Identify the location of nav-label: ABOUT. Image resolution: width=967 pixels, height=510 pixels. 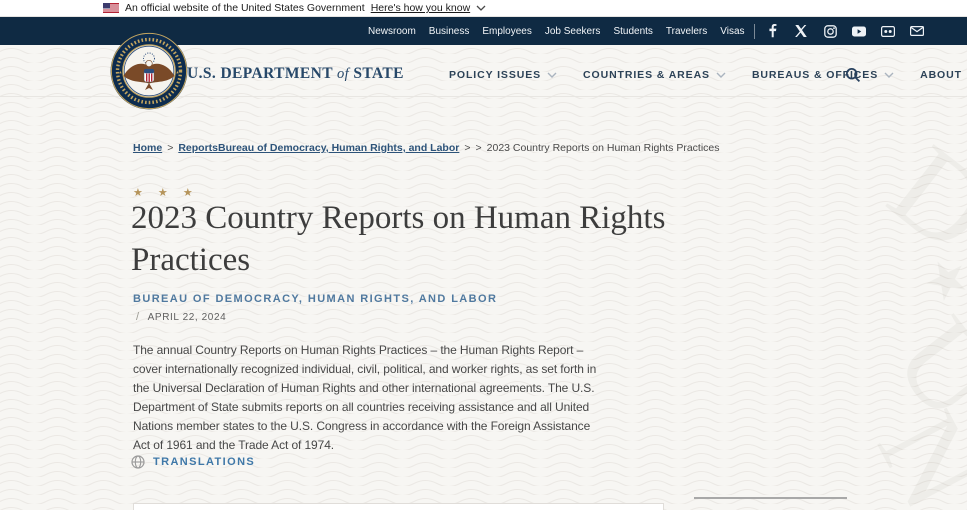
(941, 75).